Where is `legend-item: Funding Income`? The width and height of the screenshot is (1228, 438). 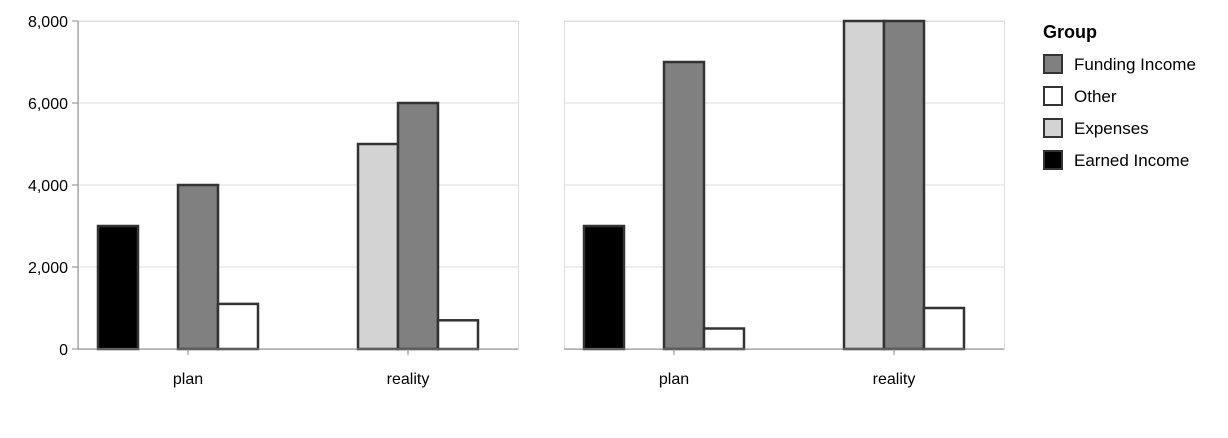 legend-item: Funding Income is located at coordinates (1119, 64).